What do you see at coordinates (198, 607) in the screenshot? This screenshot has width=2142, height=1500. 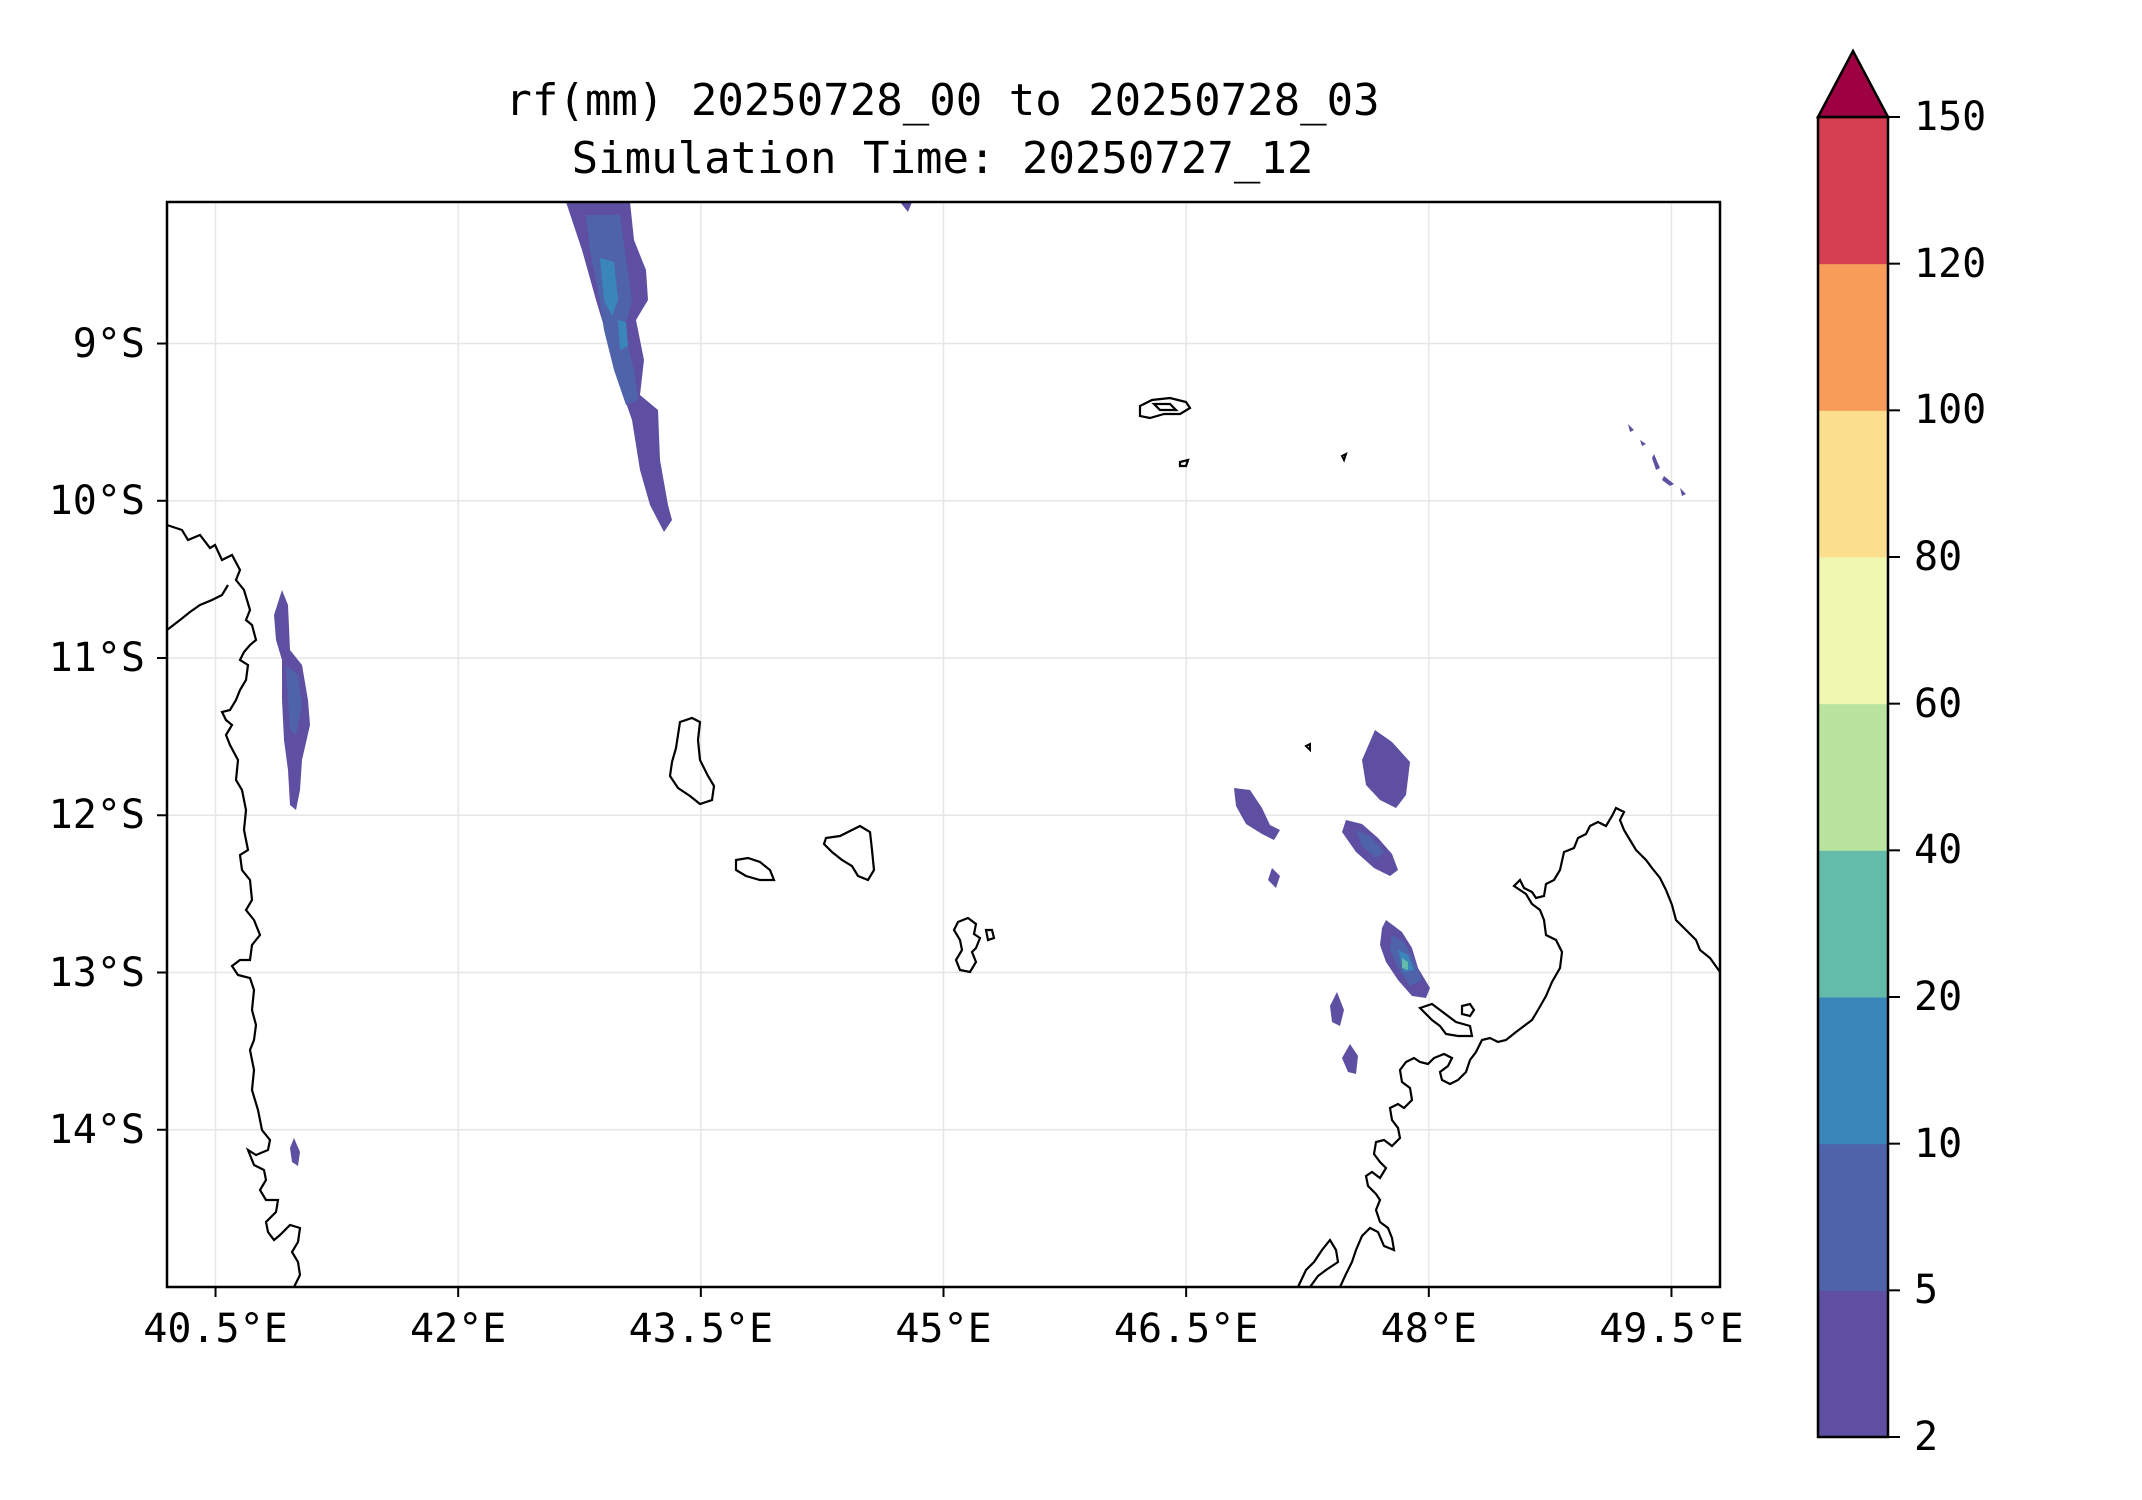 I see `coastline-africa-bay` at bounding box center [198, 607].